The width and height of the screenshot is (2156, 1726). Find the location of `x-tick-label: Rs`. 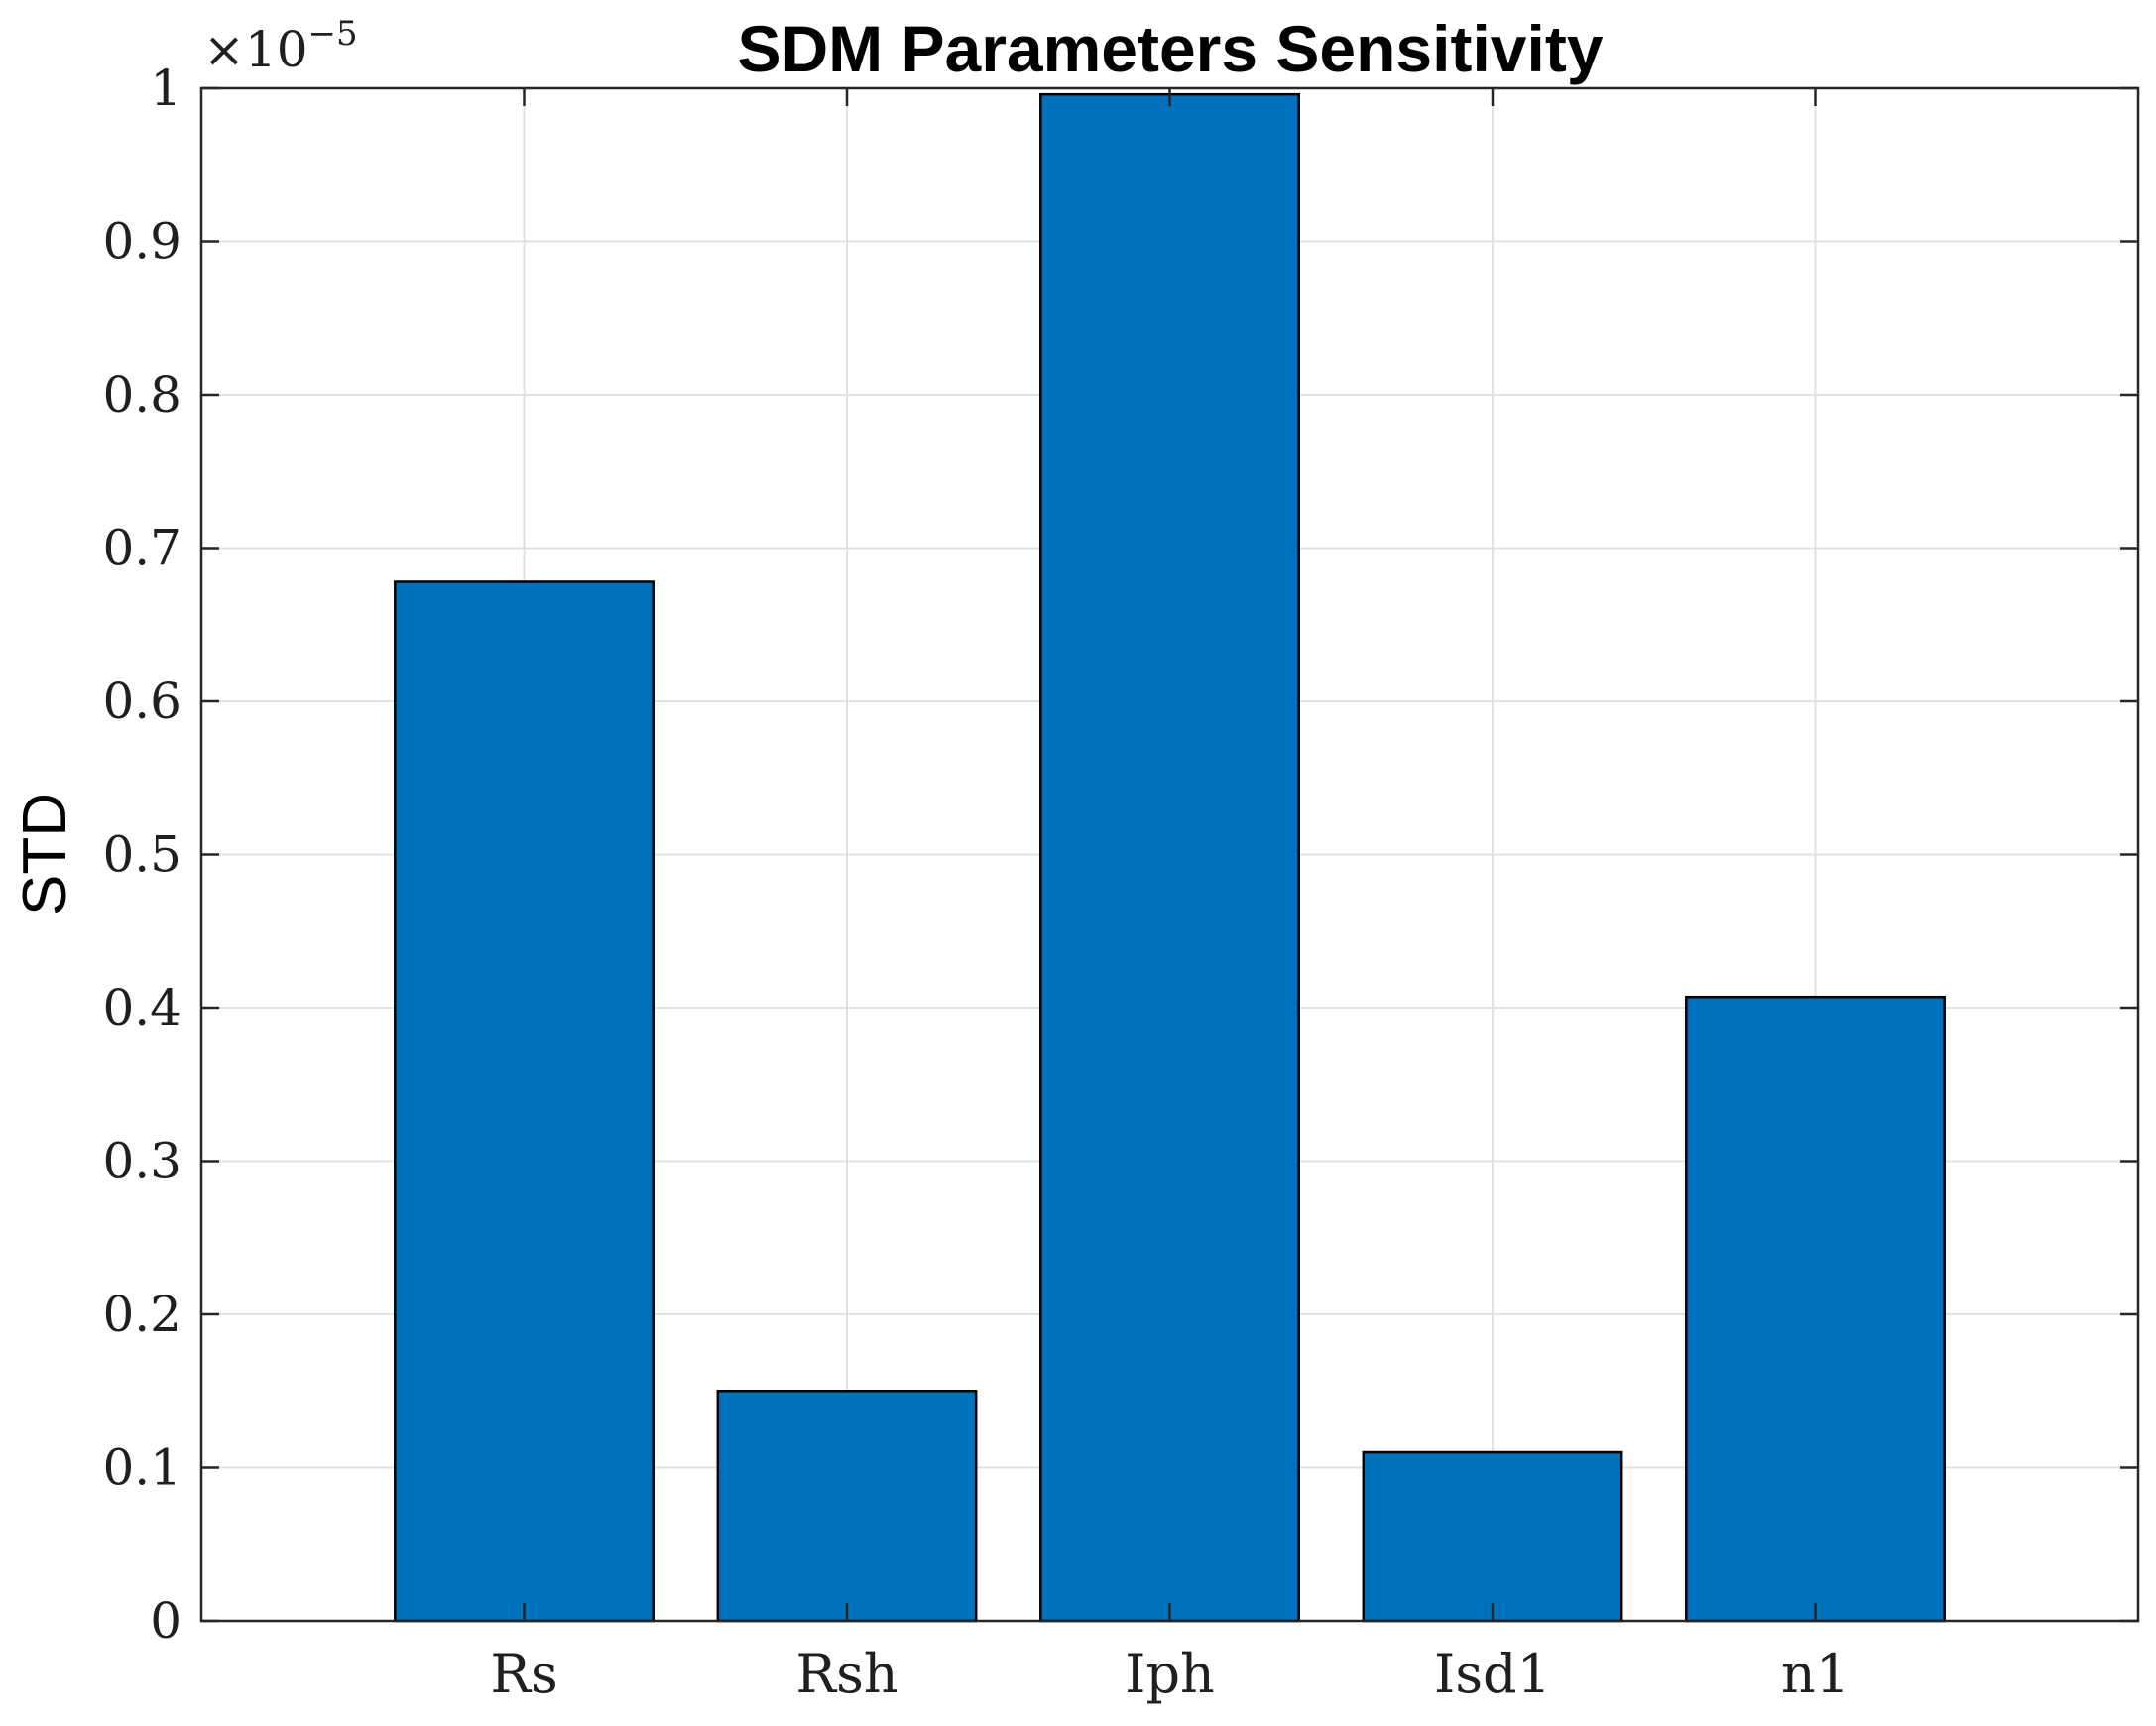

x-tick-label: Rs is located at coordinates (523, 1674).